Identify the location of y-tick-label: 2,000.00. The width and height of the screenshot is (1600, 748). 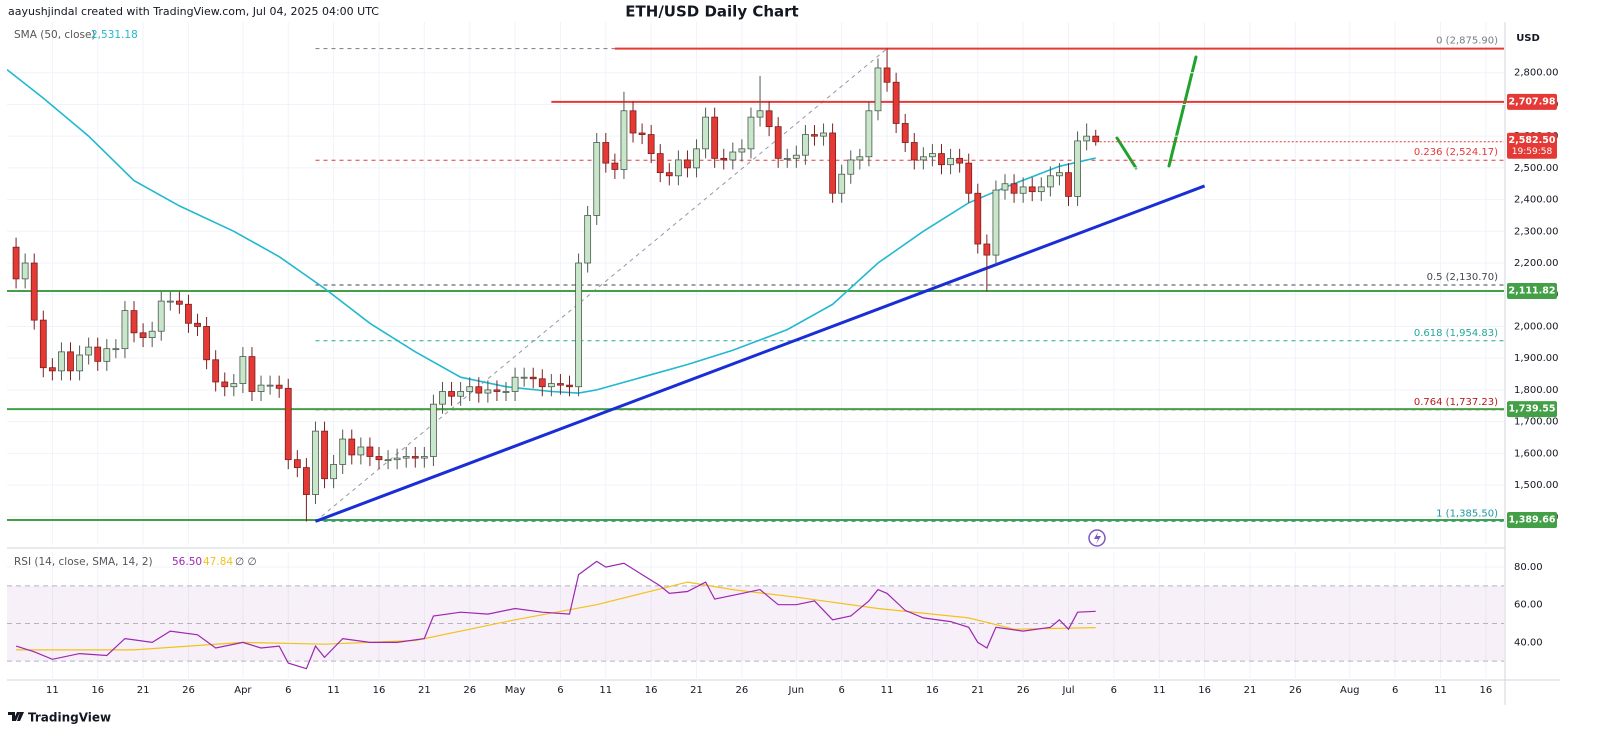
(1536, 326).